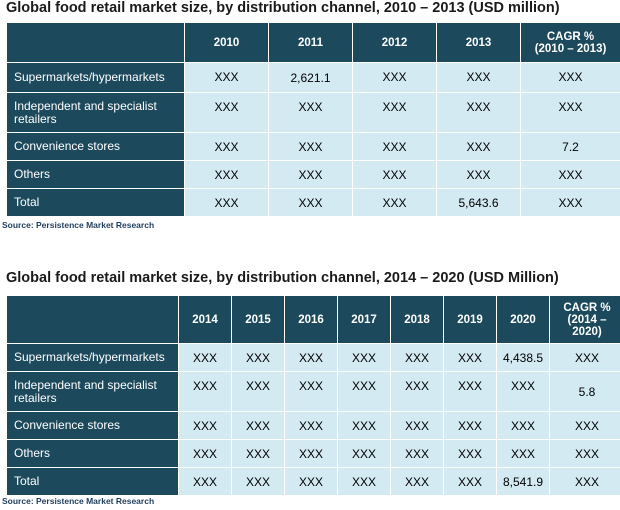 The image size is (620, 510). What do you see at coordinates (310, 42) in the screenshot?
I see `column-header: 2011` at bounding box center [310, 42].